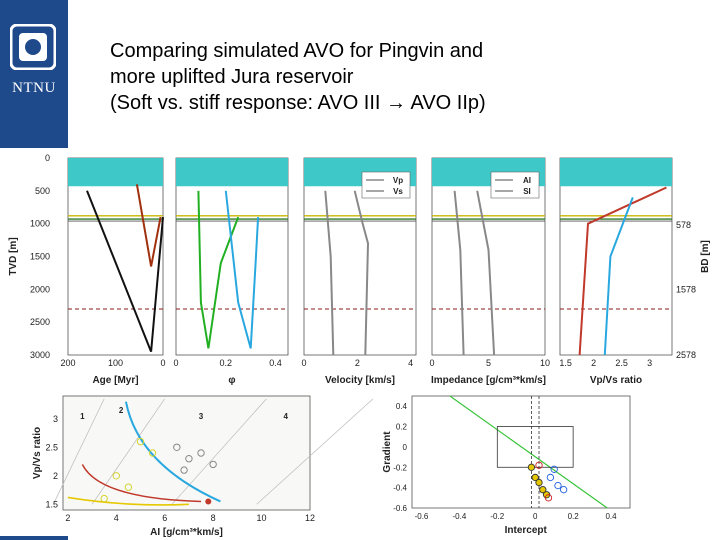 The height and width of the screenshot is (540, 720). What do you see at coordinates (148, 225) in the screenshot?
I see `series-line-brown` at bounding box center [148, 225].